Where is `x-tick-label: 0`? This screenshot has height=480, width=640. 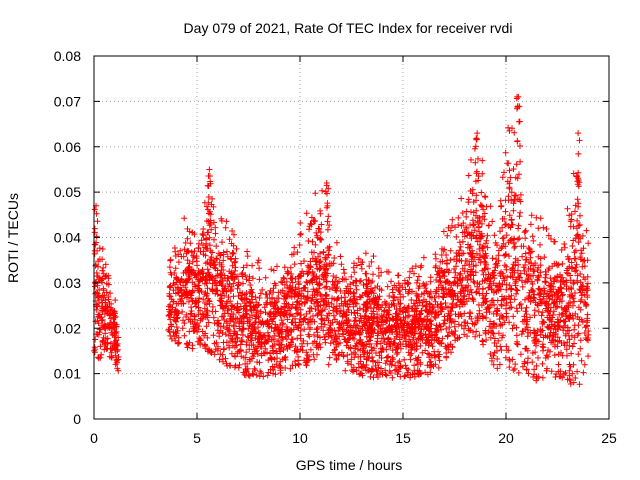
x-tick-label: 0 is located at coordinates (94, 438).